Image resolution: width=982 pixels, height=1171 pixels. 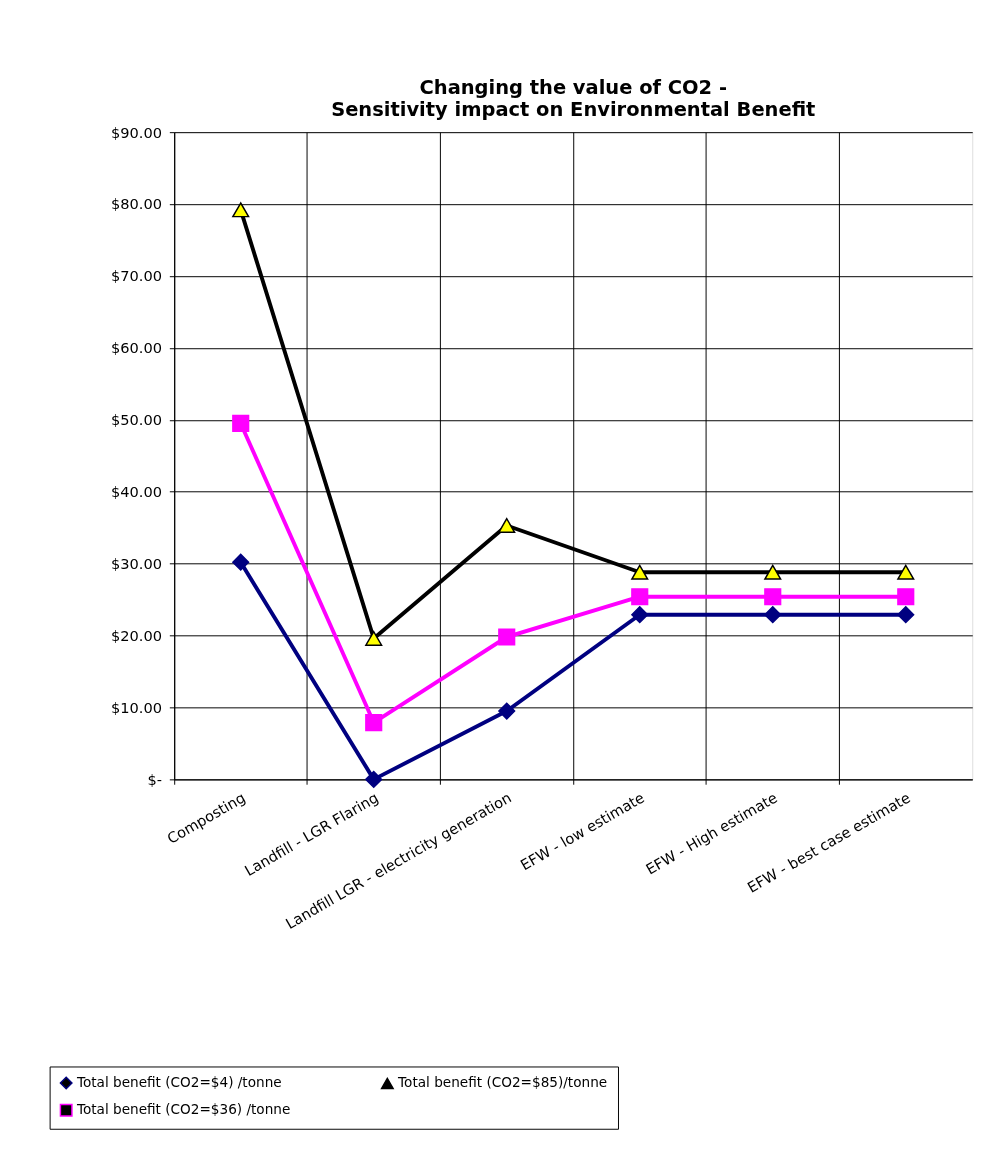 I want to click on y-tick-label: $30.00, so click(x=137, y=563).